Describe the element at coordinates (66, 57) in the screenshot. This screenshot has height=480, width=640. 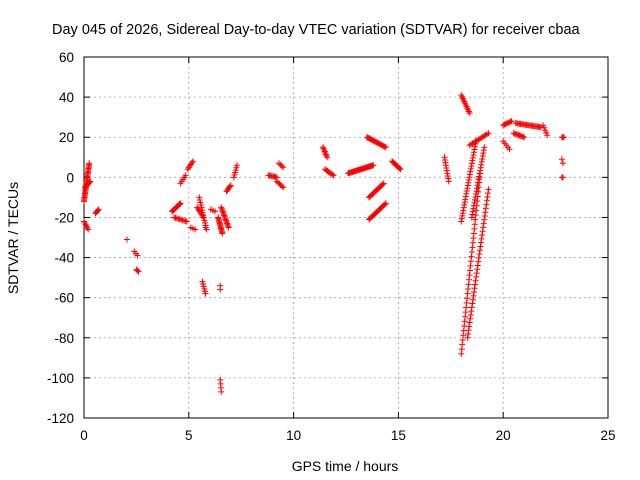
I see `y-tick-label: 60` at that location.